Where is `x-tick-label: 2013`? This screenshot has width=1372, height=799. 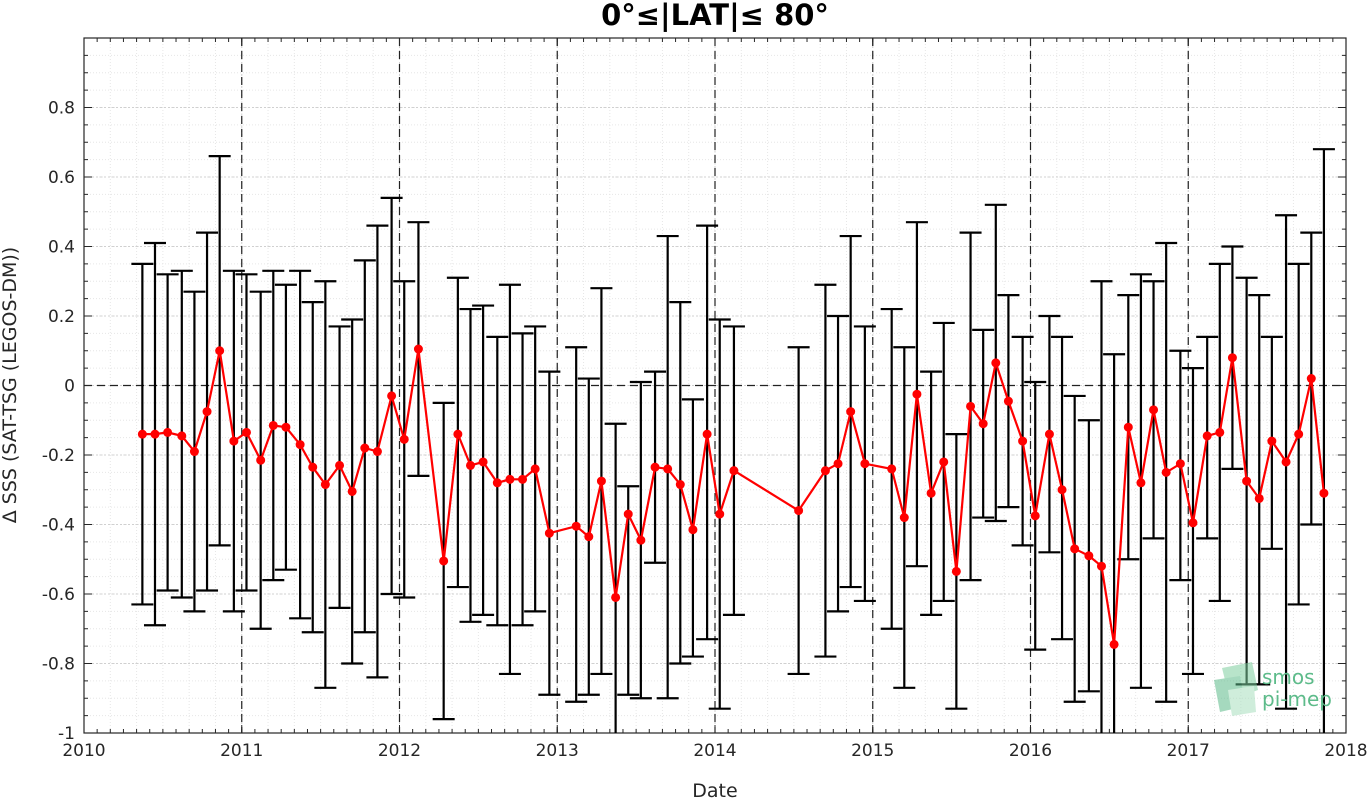 x-tick-label: 2013 is located at coordinates (557, 751).